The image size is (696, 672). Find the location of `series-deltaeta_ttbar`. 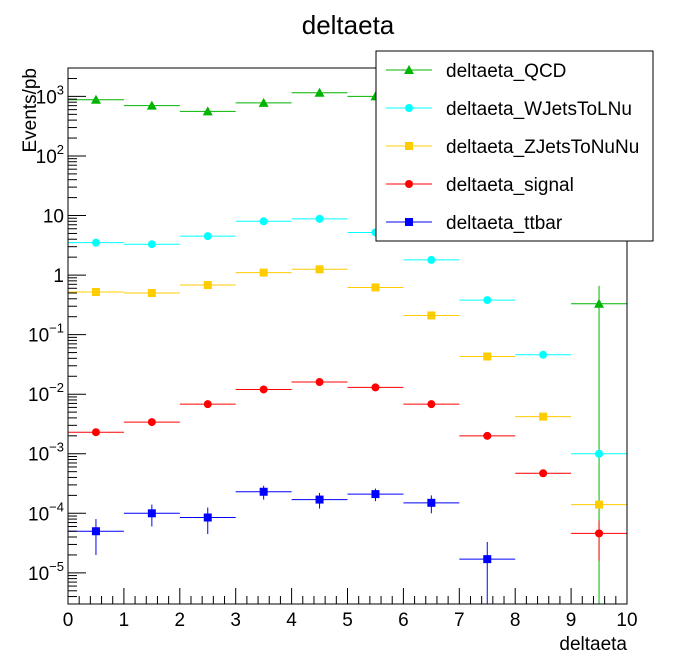

series-deltaeta_ttbar is located at coordinates (292, 544).